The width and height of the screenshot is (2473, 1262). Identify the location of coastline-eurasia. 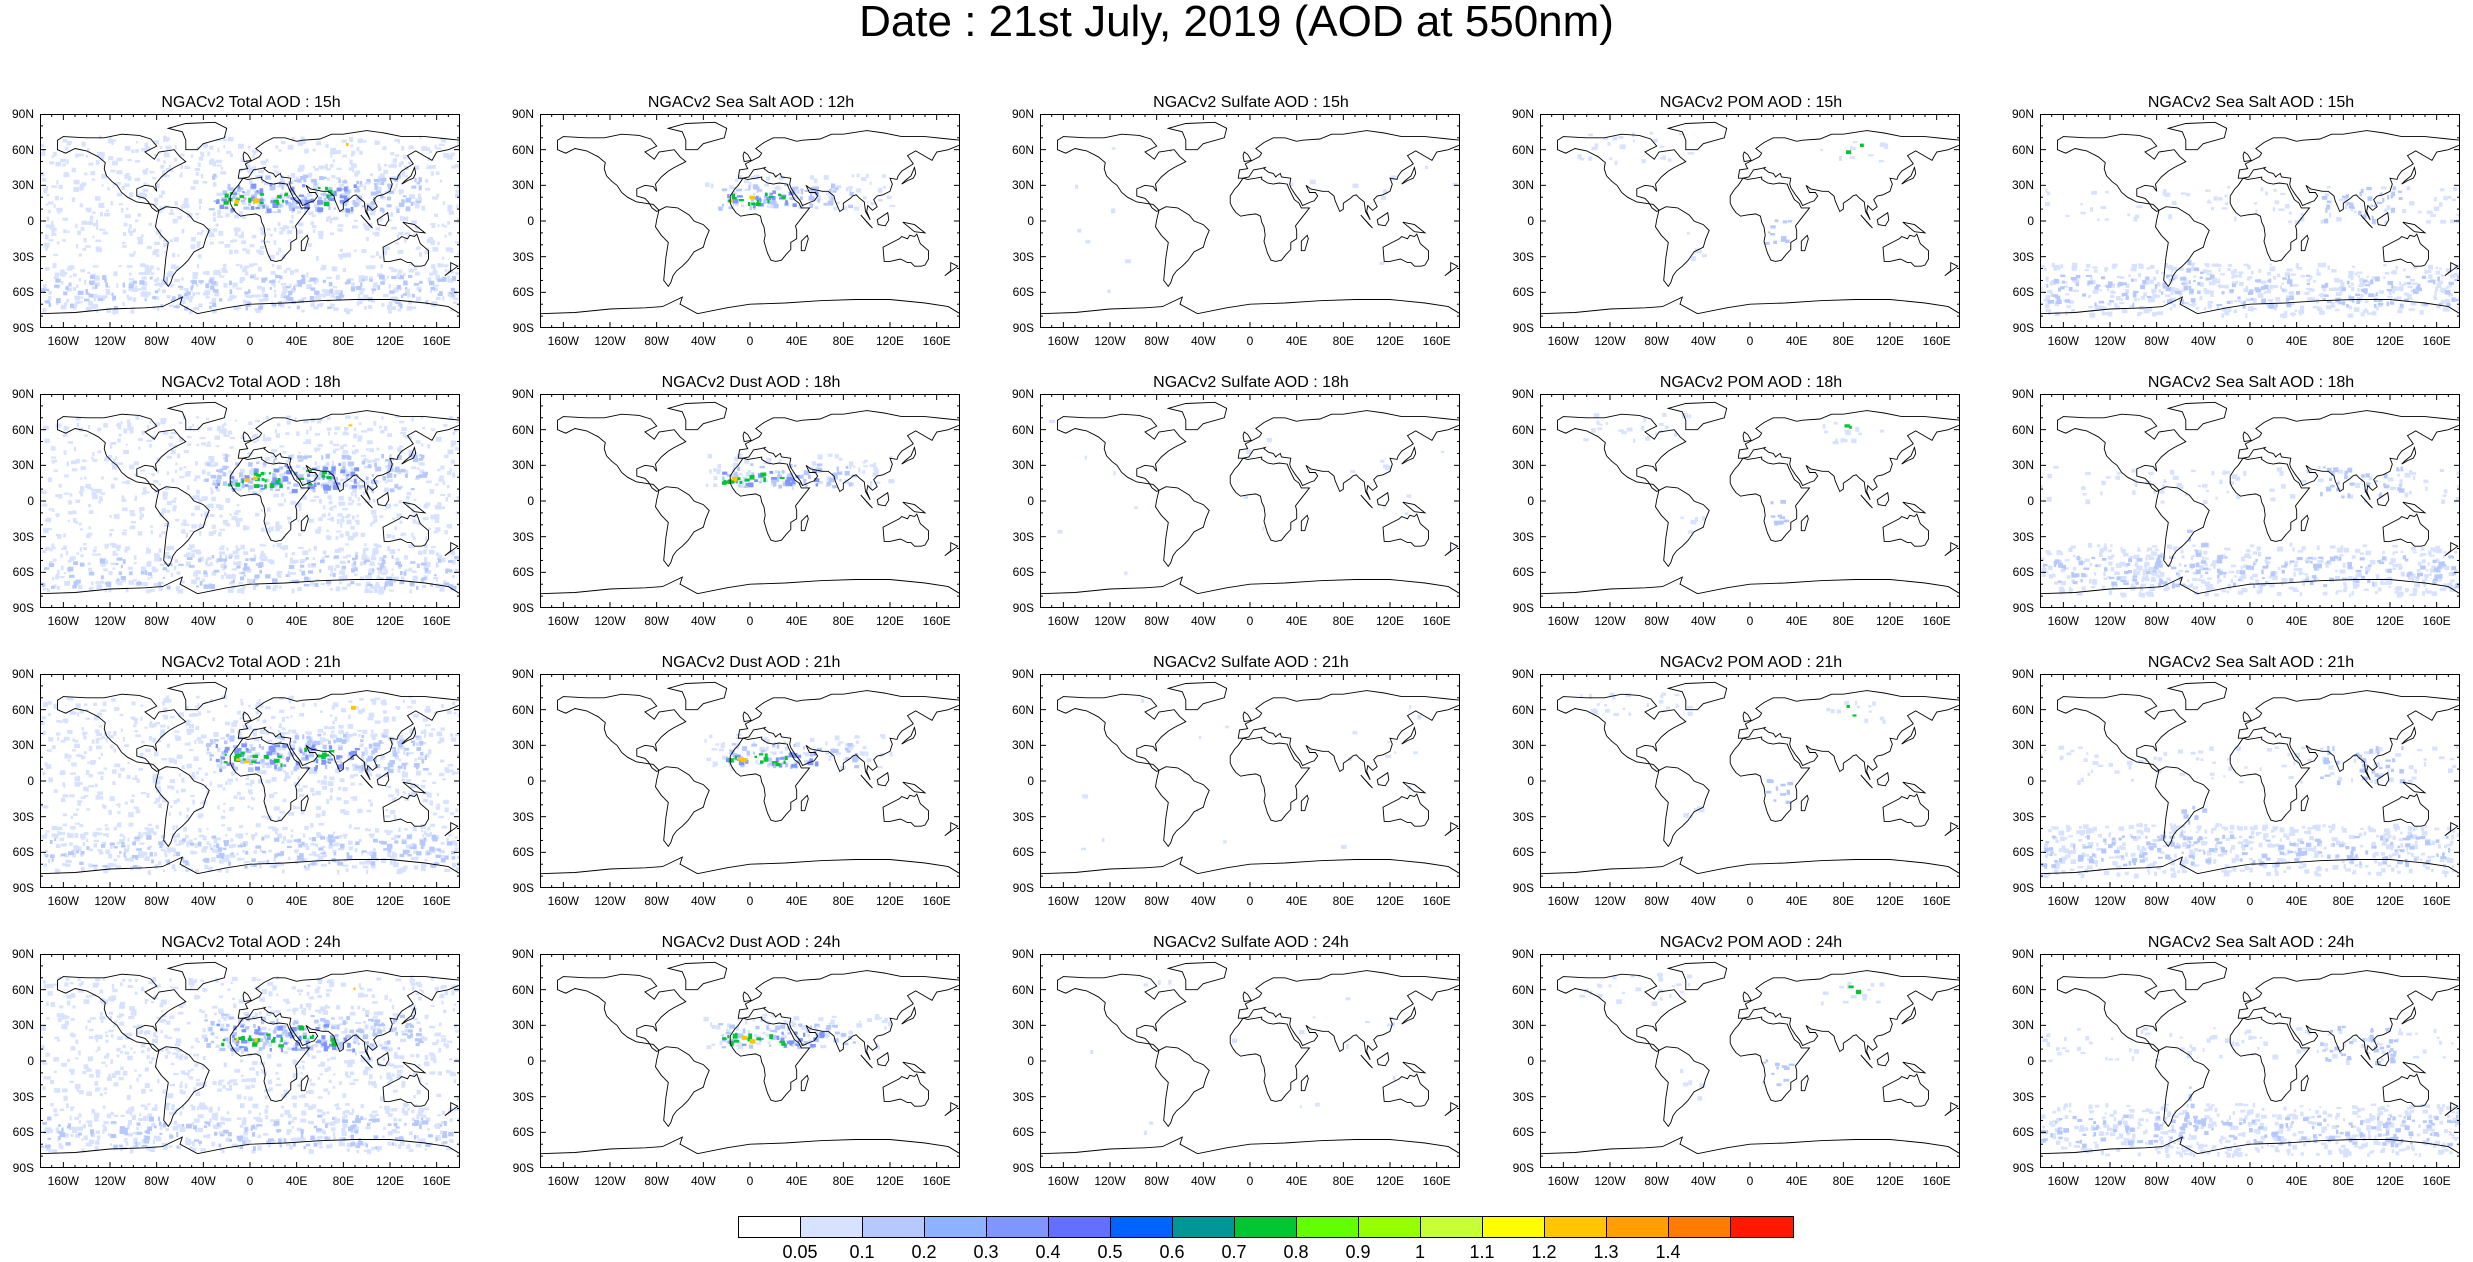
(849, 735).